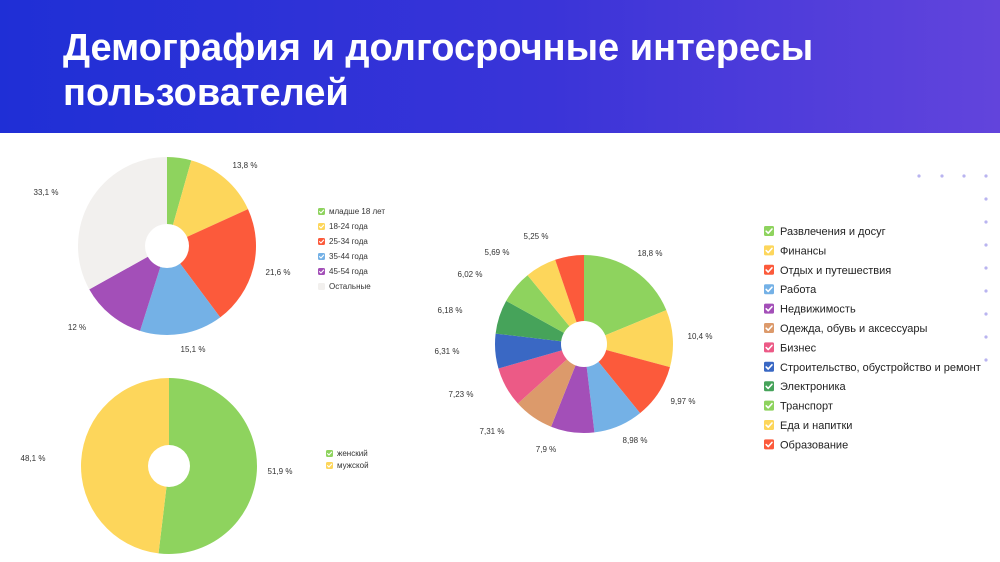 This screenshot has width=1000, height=562. What do you see at coordinates (683, 401) in the screenshot?
I see `interests-value-label: 9,97 %` at bounding box center [683, 401].